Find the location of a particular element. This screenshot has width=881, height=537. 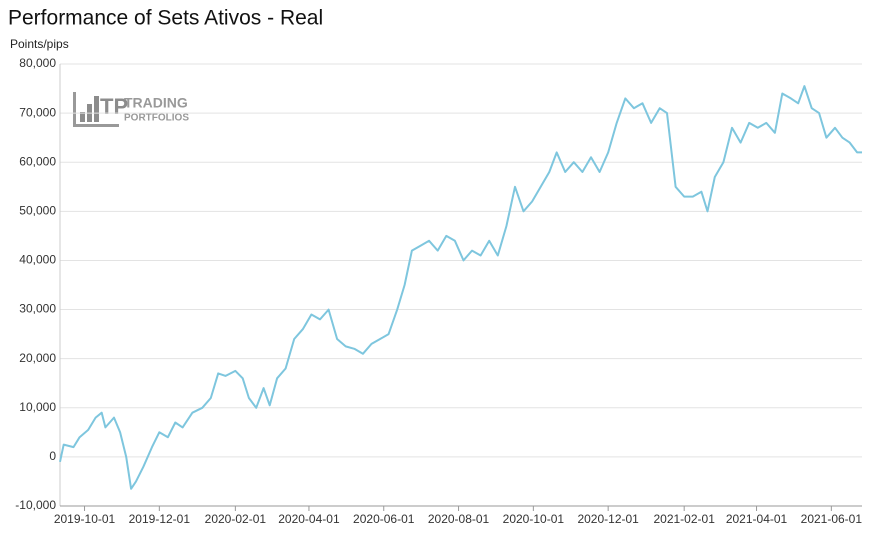

x-tick-label: 2021-02-01 is located at coordinates (684, 519).